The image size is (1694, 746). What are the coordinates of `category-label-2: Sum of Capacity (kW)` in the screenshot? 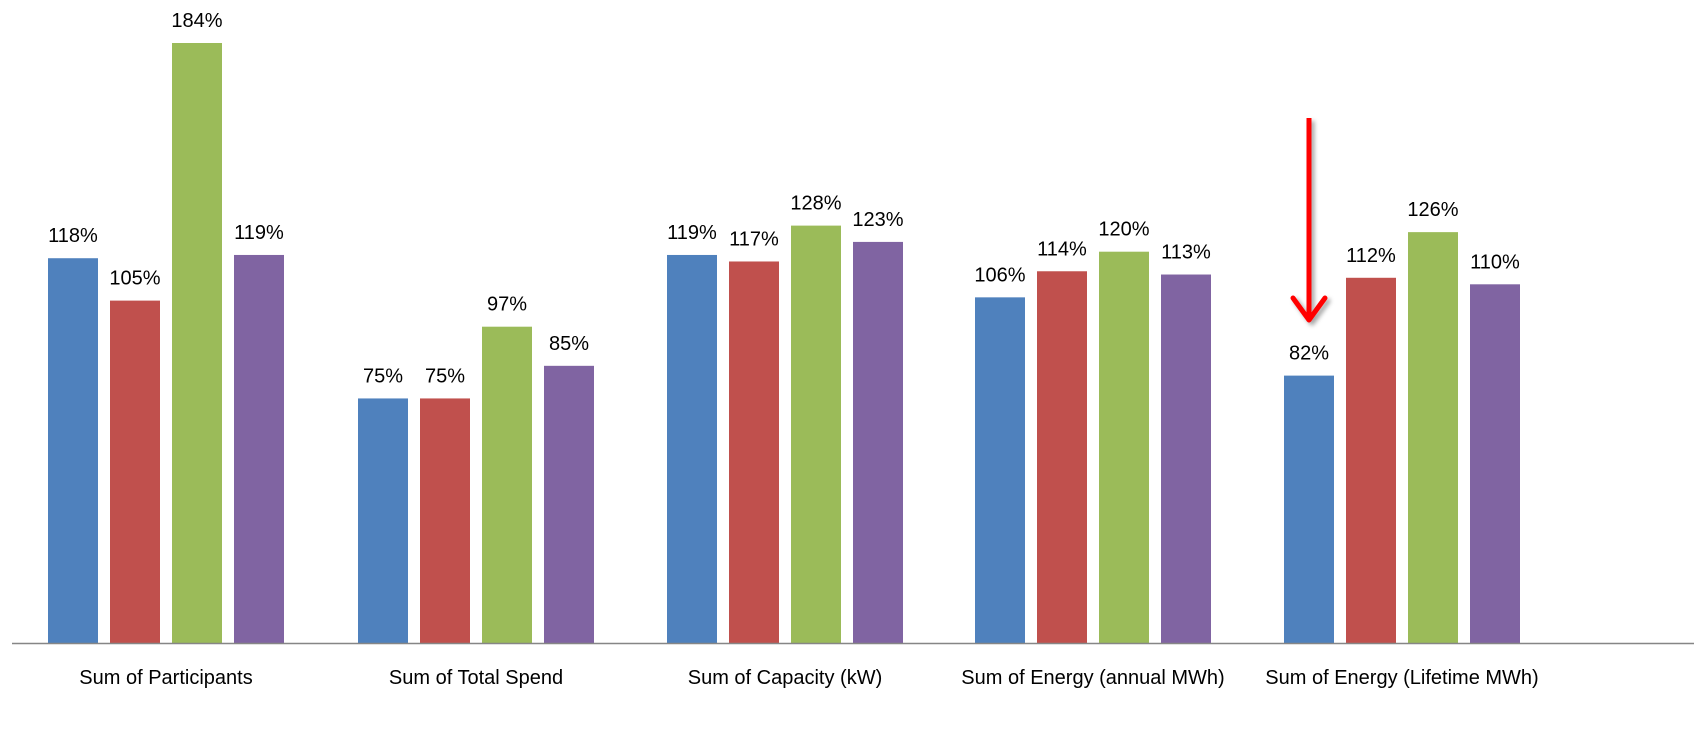 It's located at (785, 678).